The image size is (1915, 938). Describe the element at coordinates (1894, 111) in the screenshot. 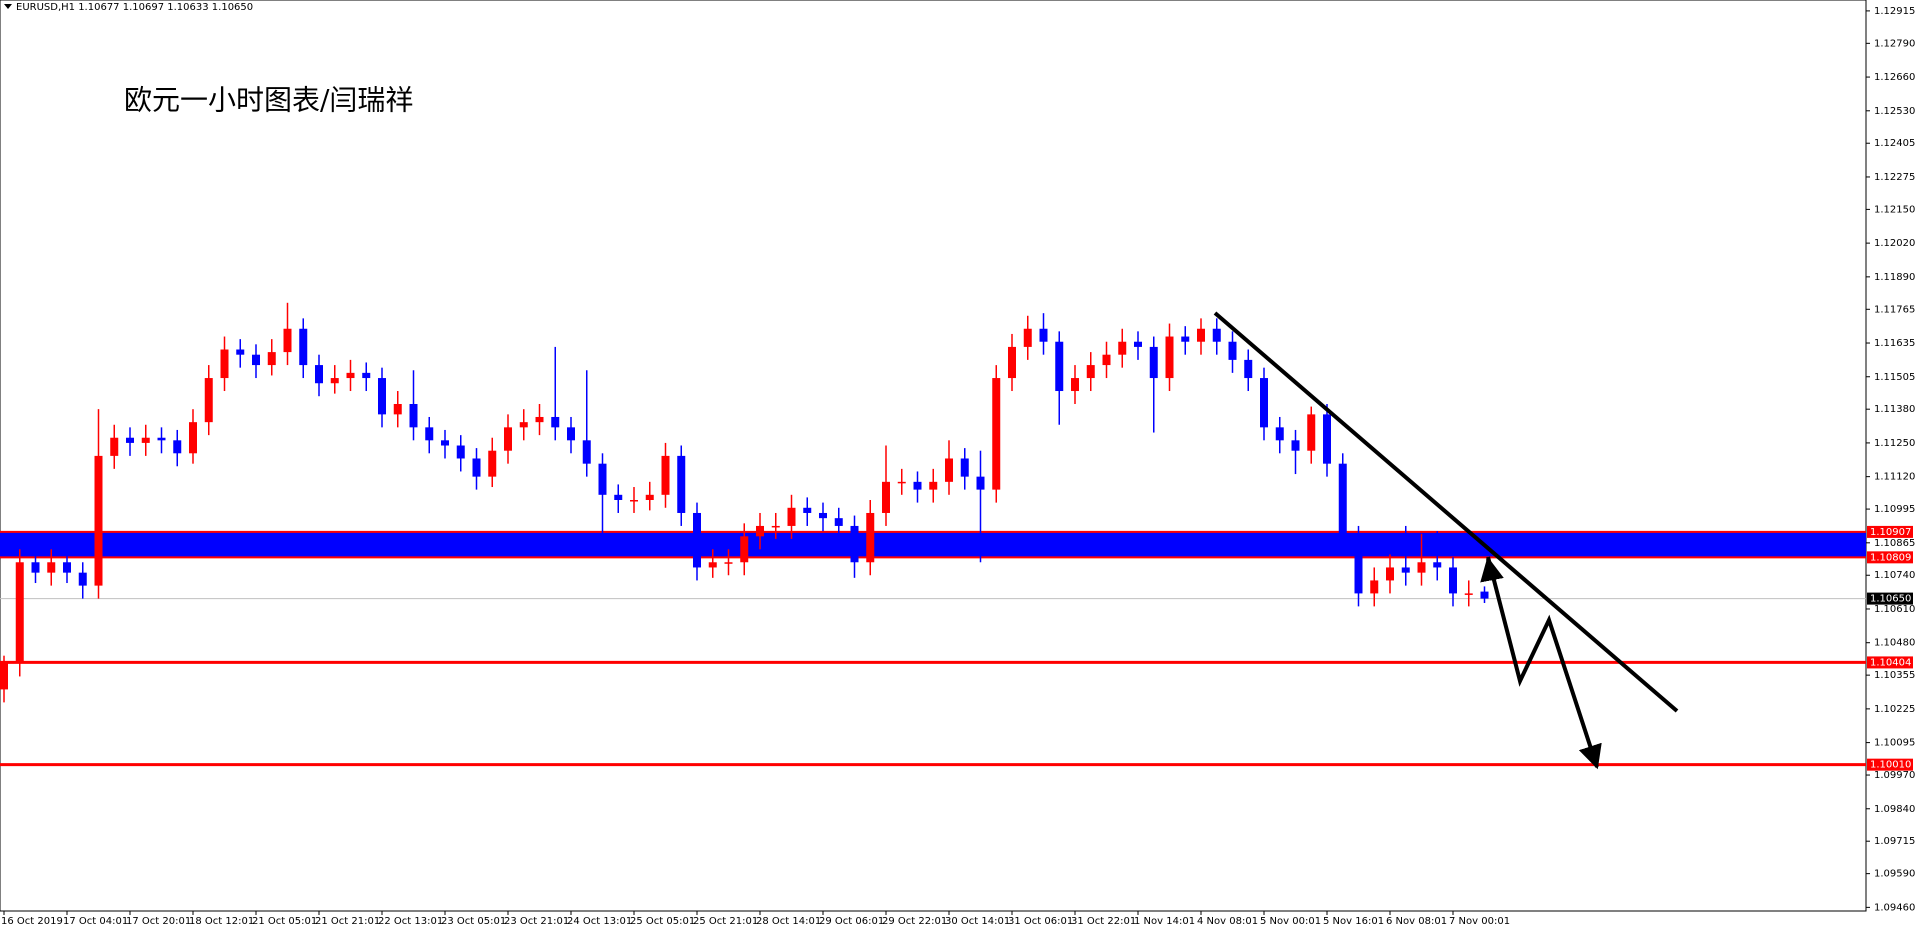

I see `y-tick-label: 1.12530` at that location.